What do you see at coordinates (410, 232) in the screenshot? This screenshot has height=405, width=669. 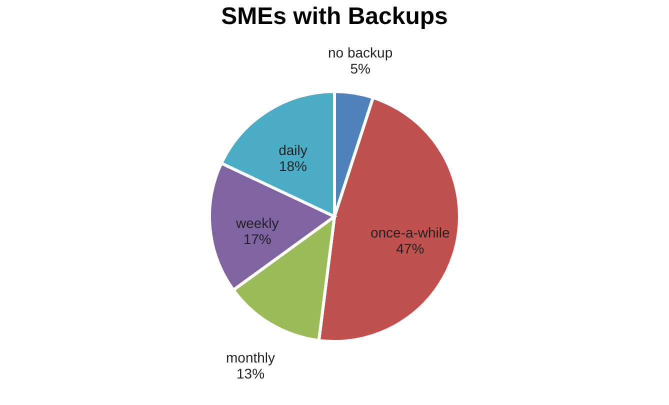 I see `slice-label: once-a-while` at bounding box center [410, 232].